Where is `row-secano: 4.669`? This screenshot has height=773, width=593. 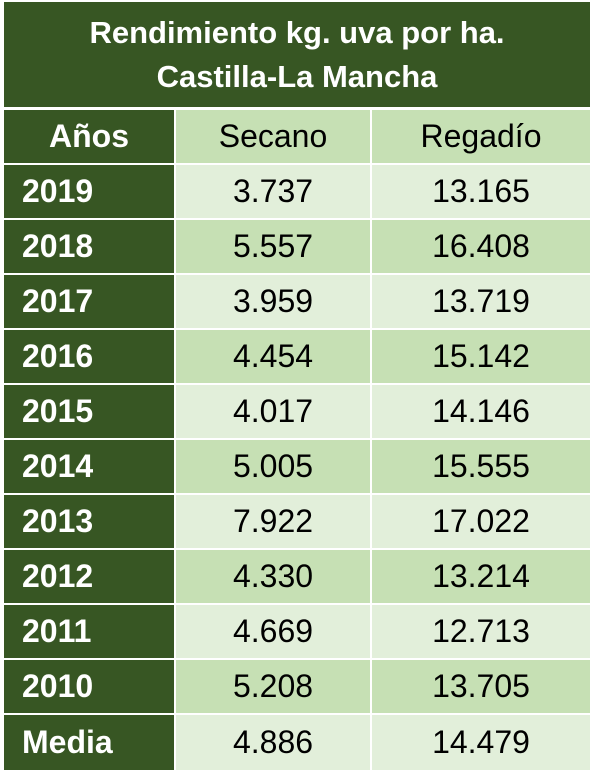
row-secano: 4.669 is located at coordinates (274, 631).